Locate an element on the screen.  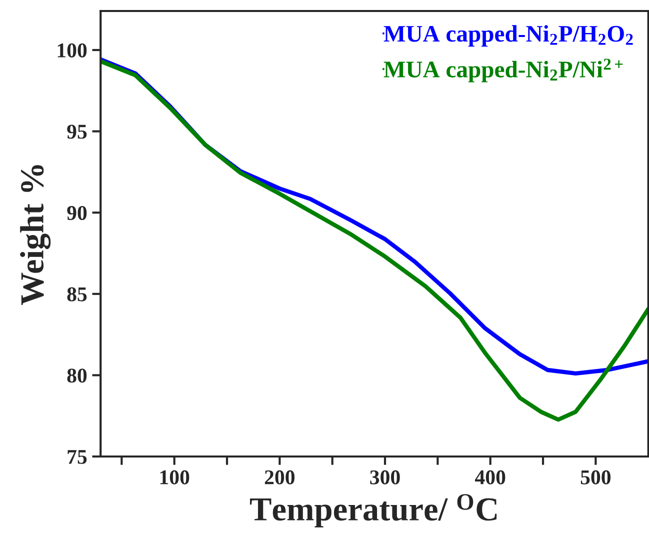
y-tick-label: 75 is located at coordinates (77, 457).